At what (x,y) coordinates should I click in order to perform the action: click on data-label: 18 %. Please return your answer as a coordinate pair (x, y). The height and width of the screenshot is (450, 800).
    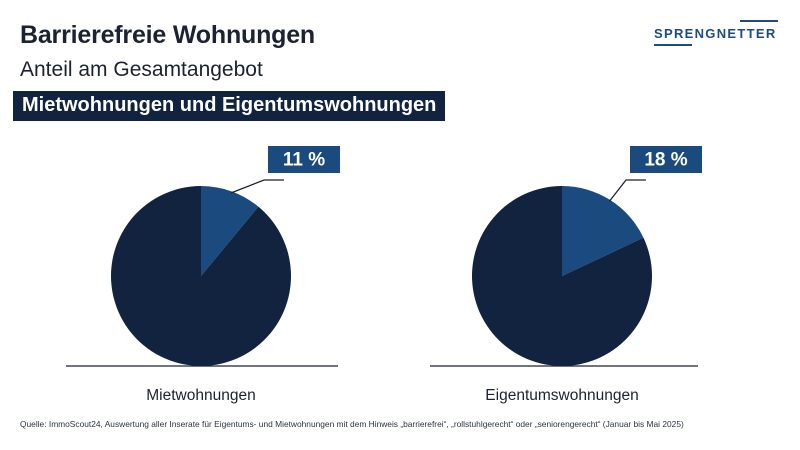
    Looking at the image, I should click on (665, 160).